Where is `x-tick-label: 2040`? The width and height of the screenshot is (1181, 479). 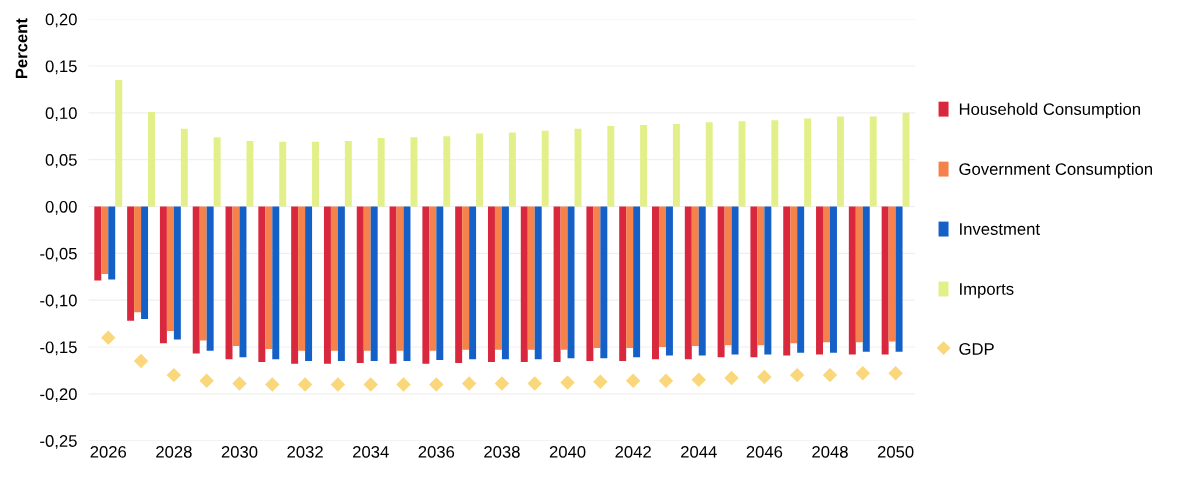 x-tick-label: 2040 is located at coordinates (567, 451).